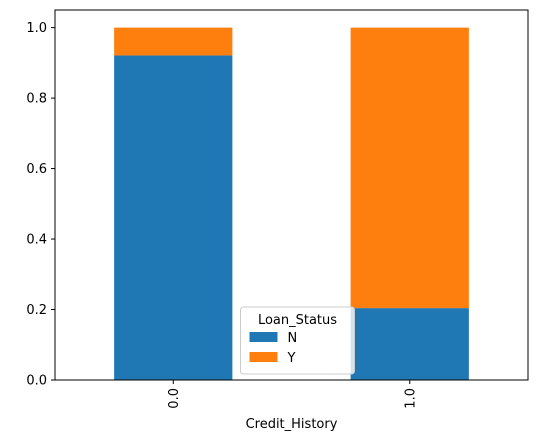  I want to click on y-tick-label: 0.0, so click(36, 381).